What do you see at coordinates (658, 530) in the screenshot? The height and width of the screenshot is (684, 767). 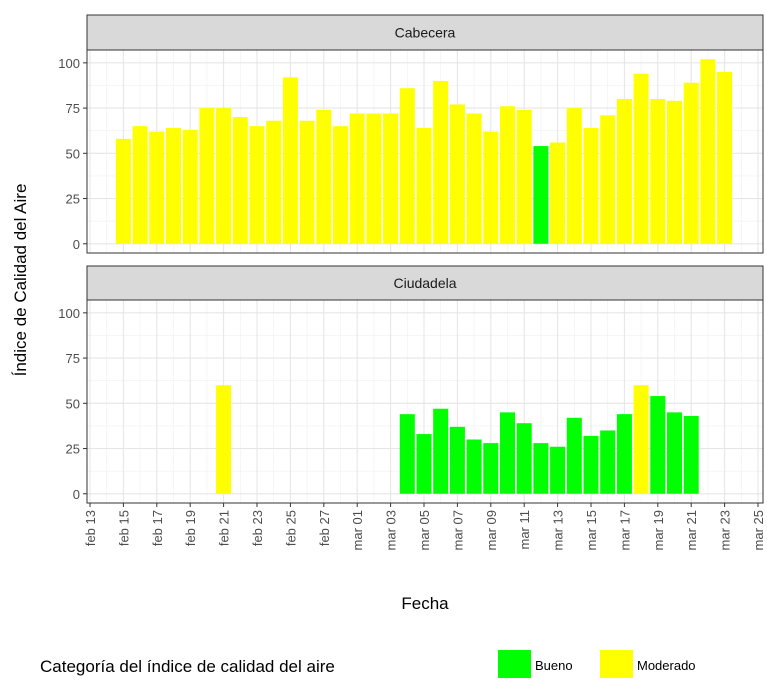 I see `x-tick-label: mar 19` at bounding box center [658, 530].